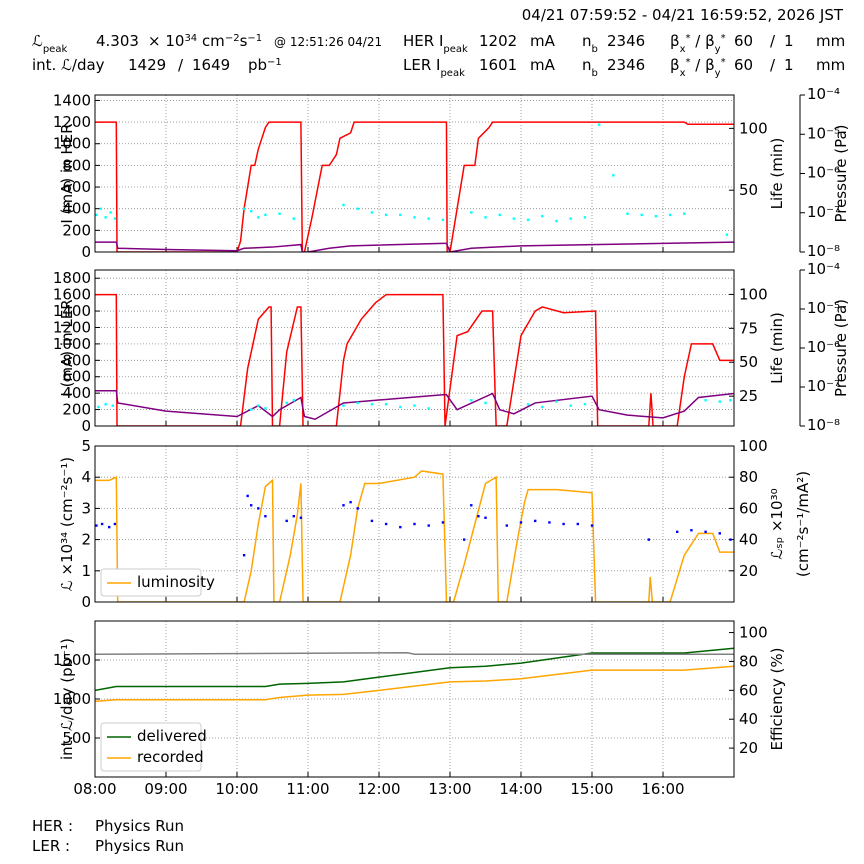  What do you see at coordinates (72, 144) in the screenshot?
I see `y-tick-label: 1000` at bounding box center [72, 144].